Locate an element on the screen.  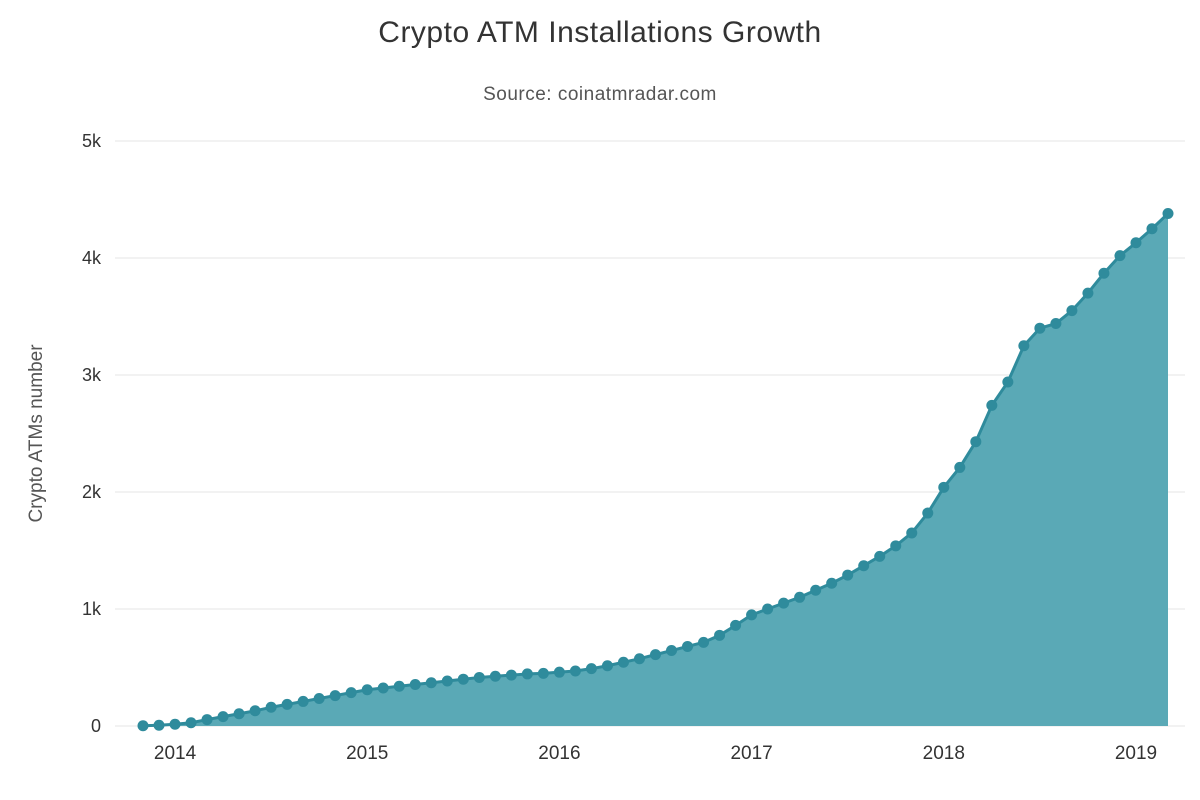
x-tick-label: 2016 is located at coordinates (559, 753).